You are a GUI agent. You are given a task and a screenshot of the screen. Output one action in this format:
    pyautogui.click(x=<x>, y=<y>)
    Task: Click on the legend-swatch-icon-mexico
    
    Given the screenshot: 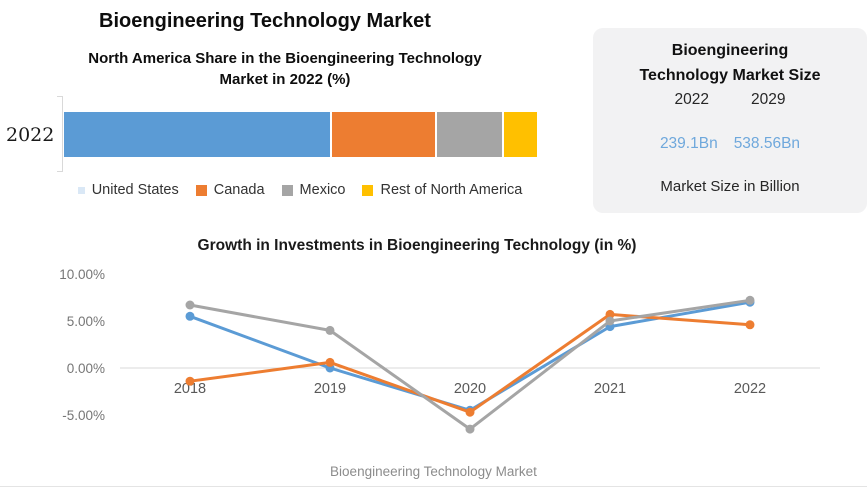 What is the action you would take?
    pyautogui.click(x=287, y=190)
    